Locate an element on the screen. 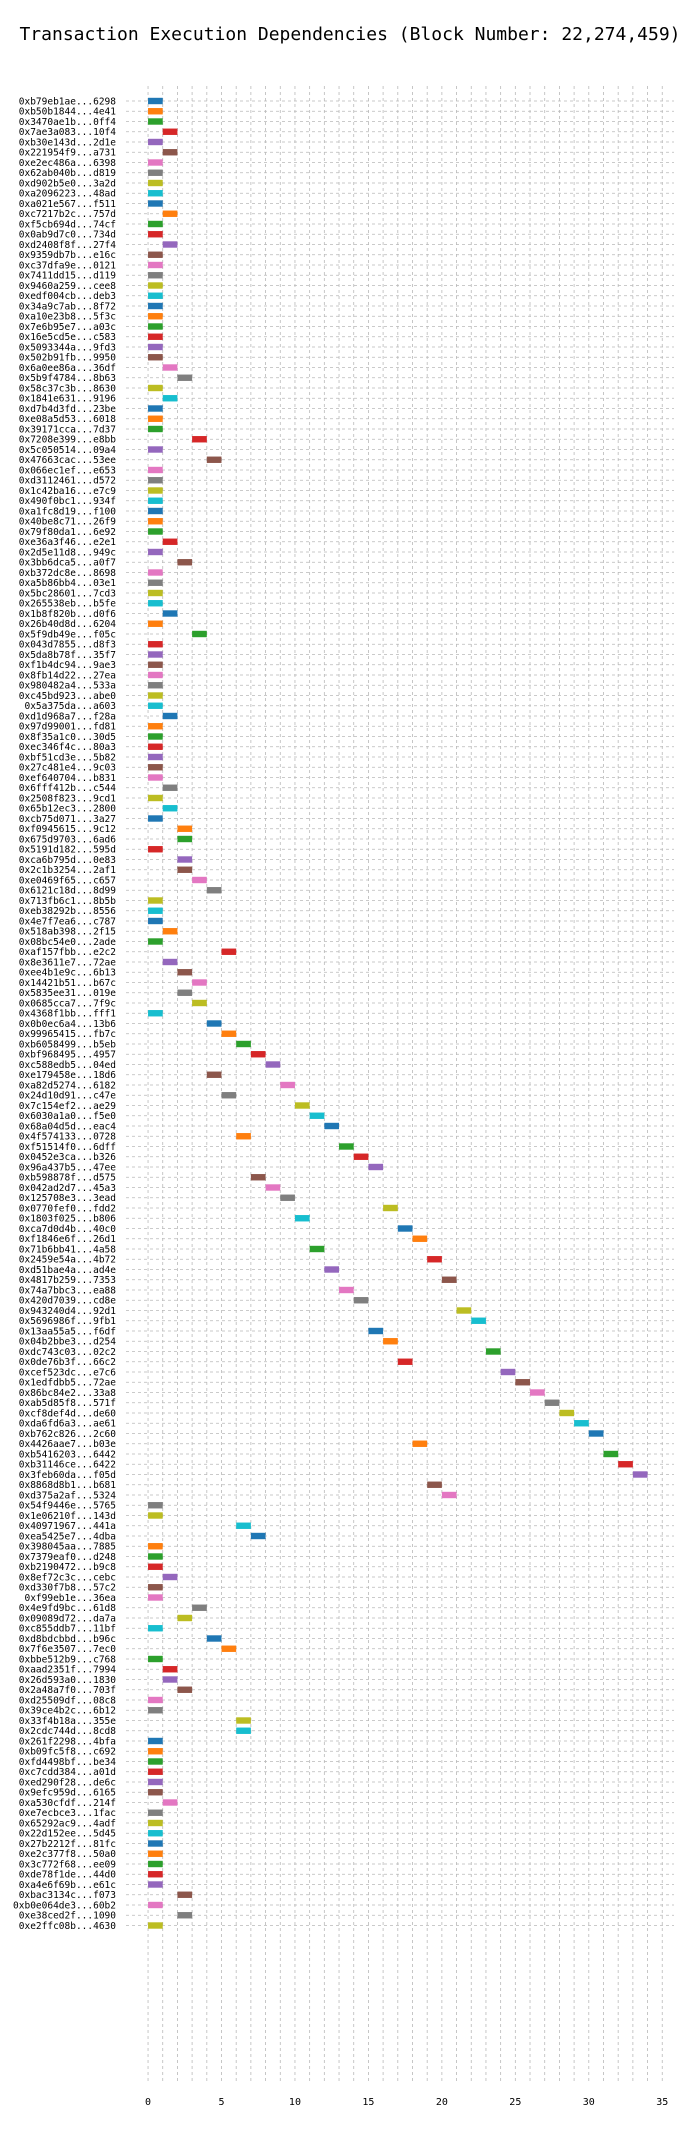 This screenshot has width=700, height=2148. y-tick-label: 0xe38ced2f...1090 is located at coordinates (68, 1916).